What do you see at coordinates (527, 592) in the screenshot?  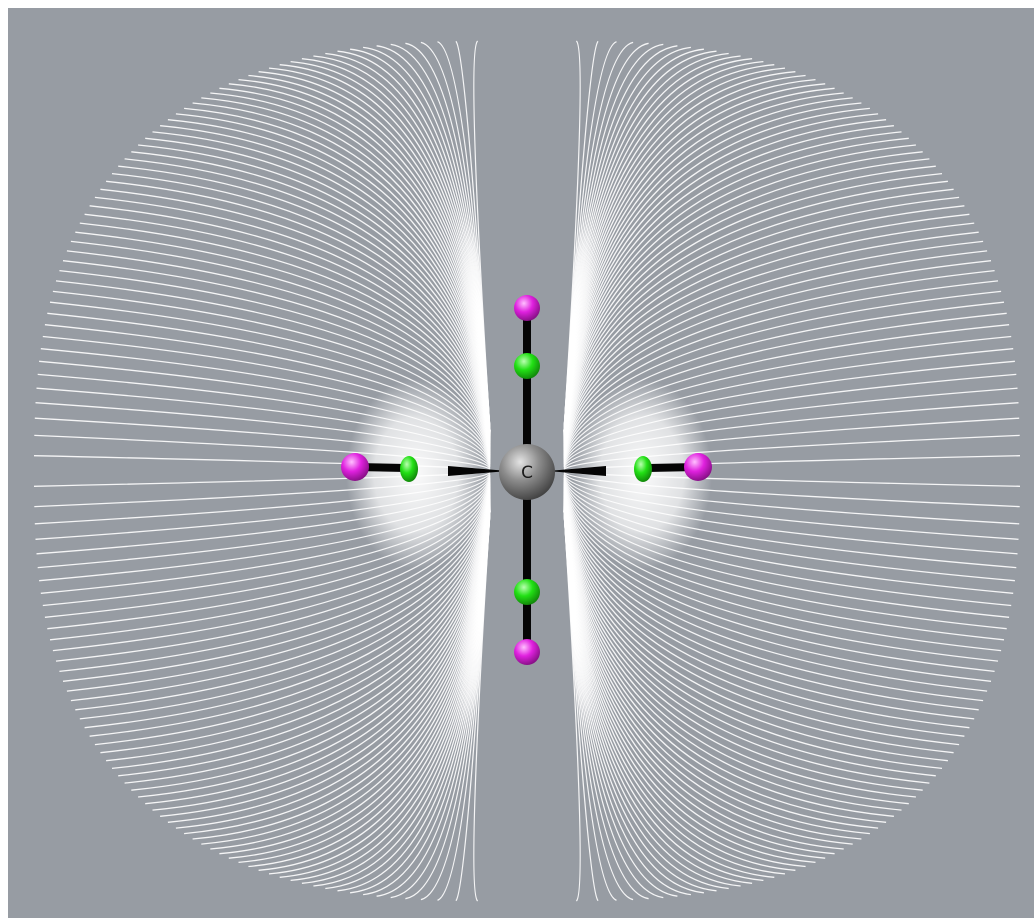 I see `atom-down-inner` at bounding box center [527, 592].